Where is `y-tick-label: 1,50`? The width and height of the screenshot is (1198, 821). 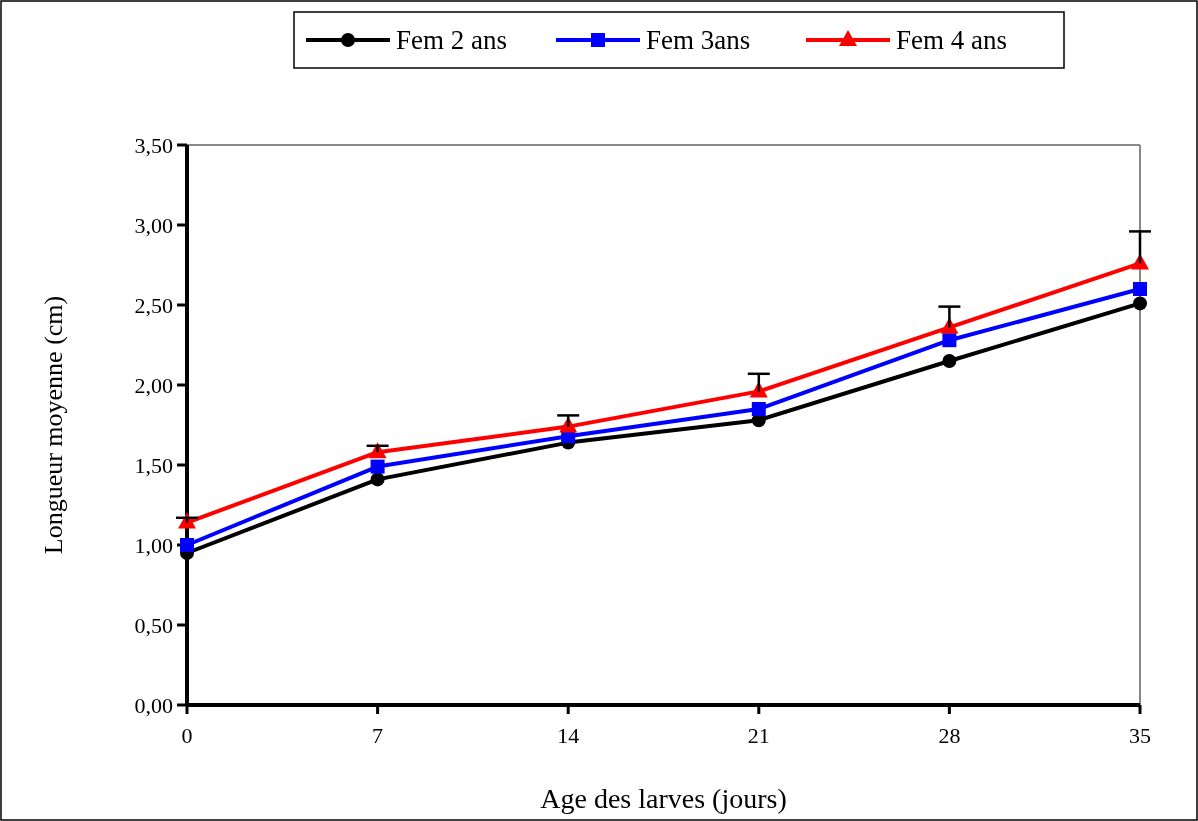 y-tick-label: 1,50 is located at coordinates (153, 465).